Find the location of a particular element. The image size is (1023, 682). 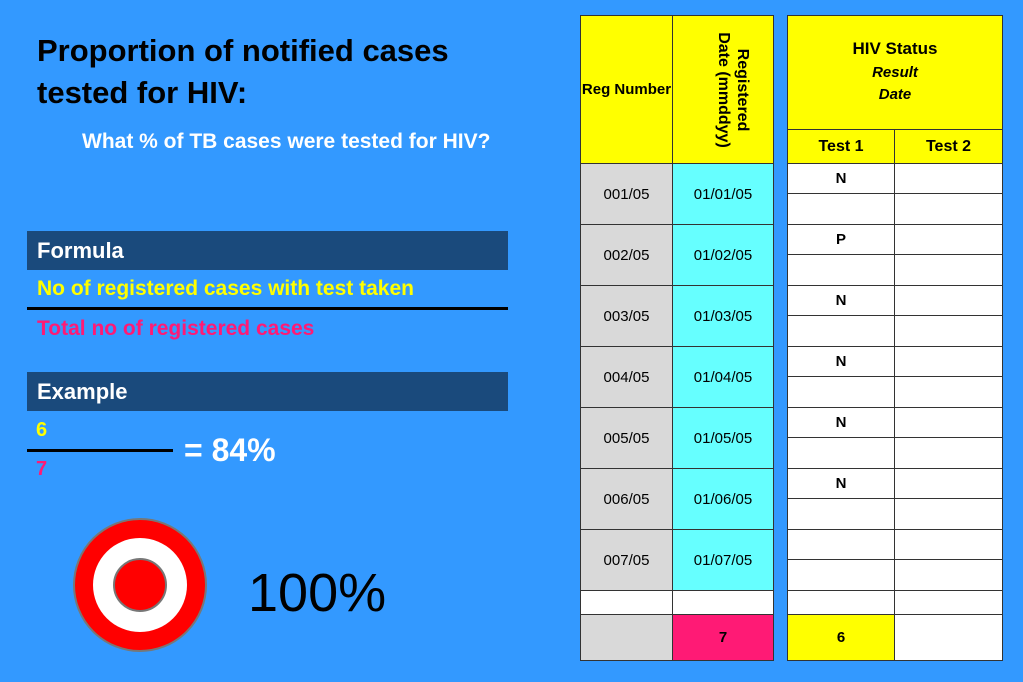

reg-cell: 007/05 is located at coordinates (626, 560).